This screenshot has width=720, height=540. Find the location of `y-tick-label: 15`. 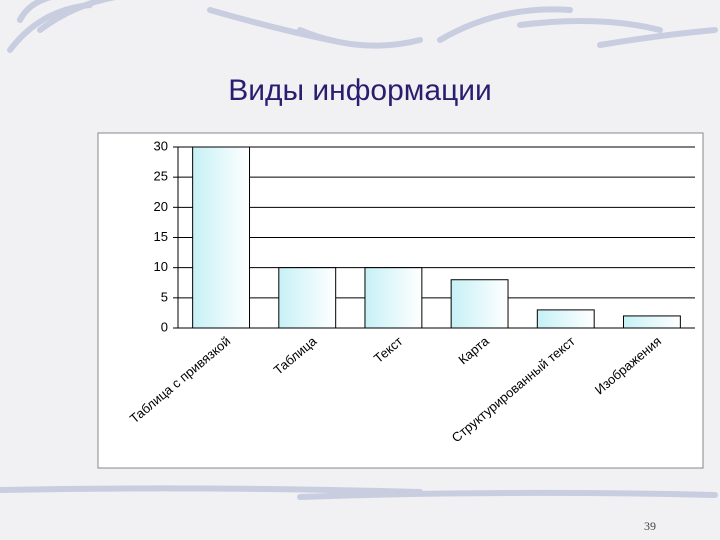

y-tick-label: 15 is located at coordinates (161, 236).